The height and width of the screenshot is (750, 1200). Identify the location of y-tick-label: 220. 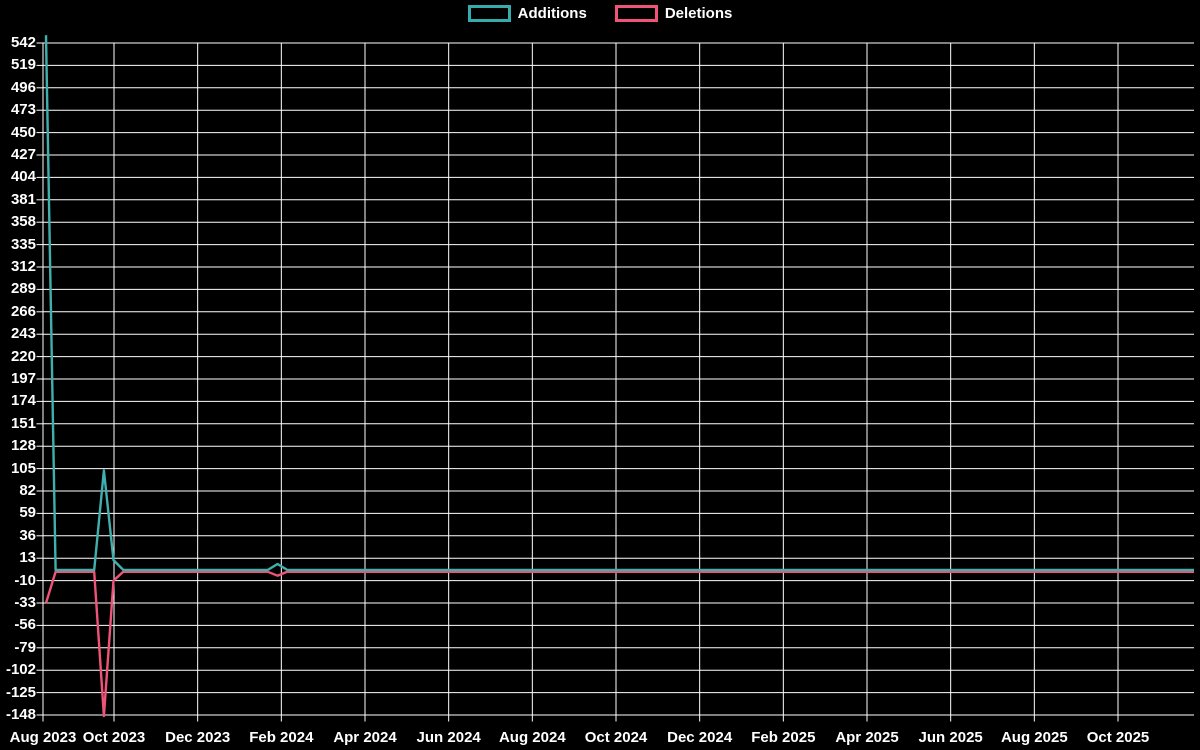
(23, 356).